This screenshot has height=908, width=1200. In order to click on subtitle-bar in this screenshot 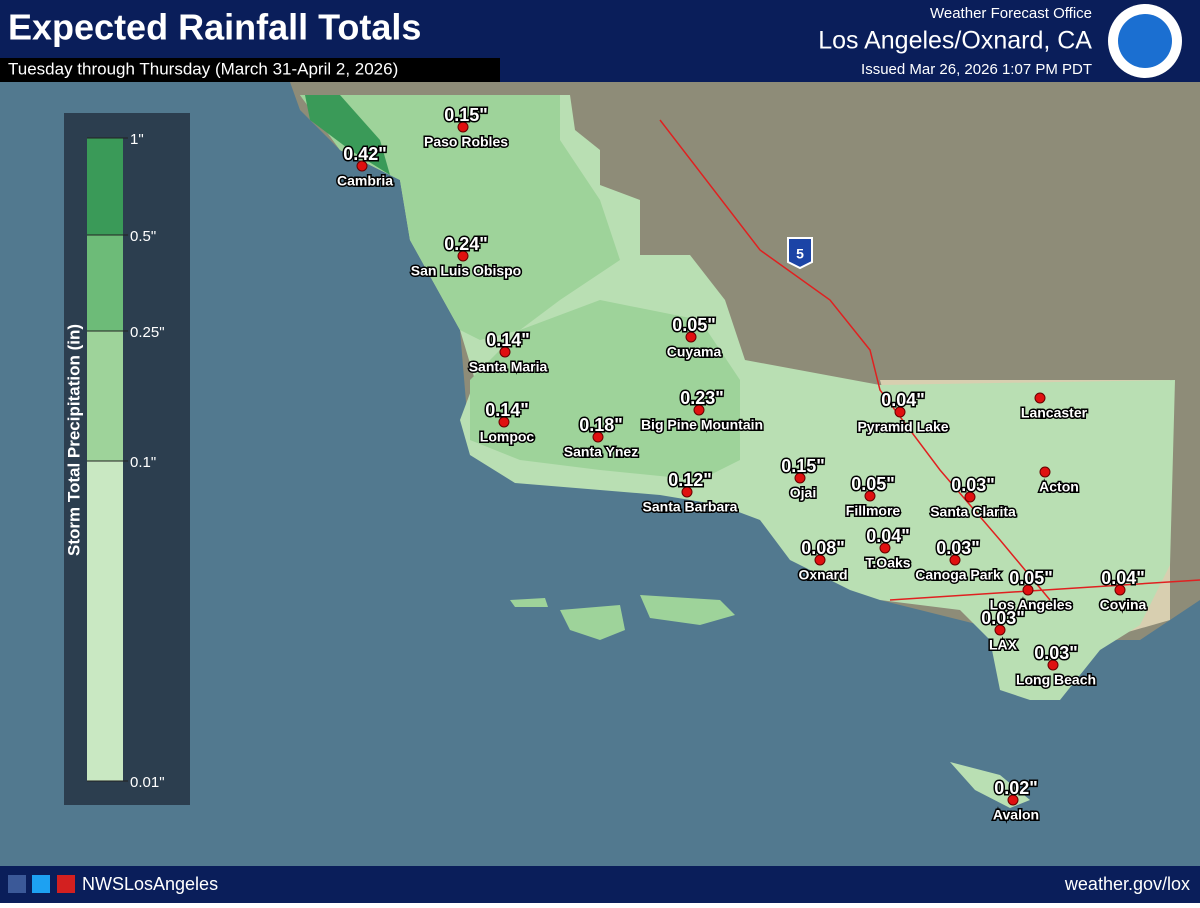, I will do `click(250, 70)`.